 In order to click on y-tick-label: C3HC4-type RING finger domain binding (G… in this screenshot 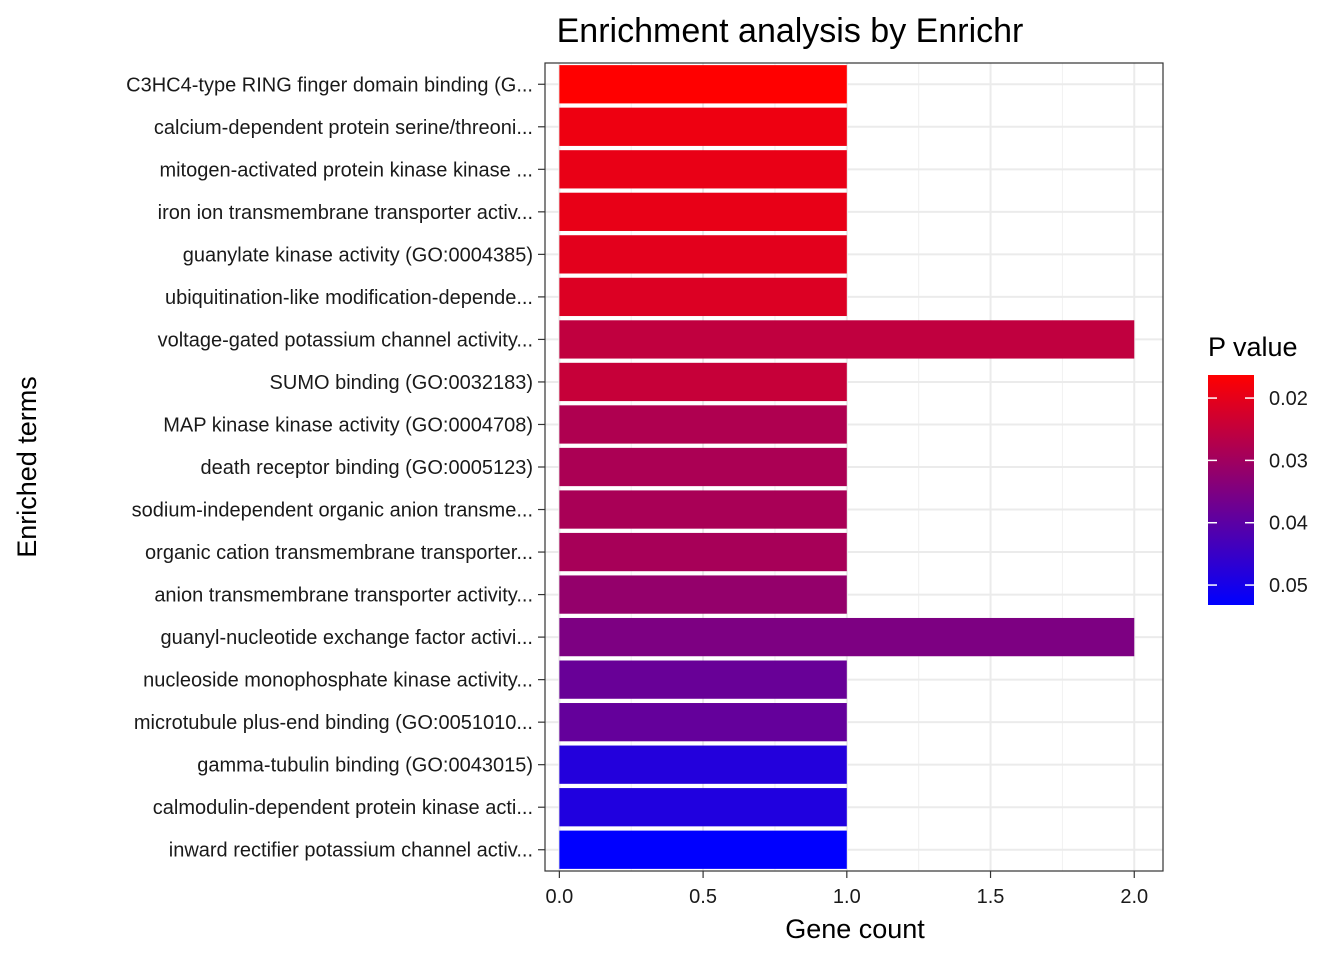, I will do `click(329, 85)`.